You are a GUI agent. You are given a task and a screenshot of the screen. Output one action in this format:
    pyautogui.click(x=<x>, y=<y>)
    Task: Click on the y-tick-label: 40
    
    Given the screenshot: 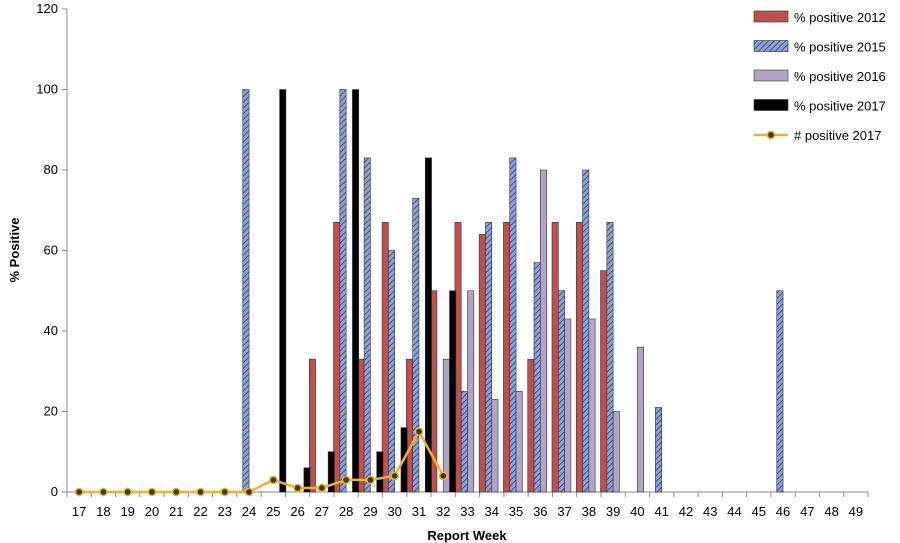 What is the action you would take?
    pyautogui.click(x=51, y=330)
    